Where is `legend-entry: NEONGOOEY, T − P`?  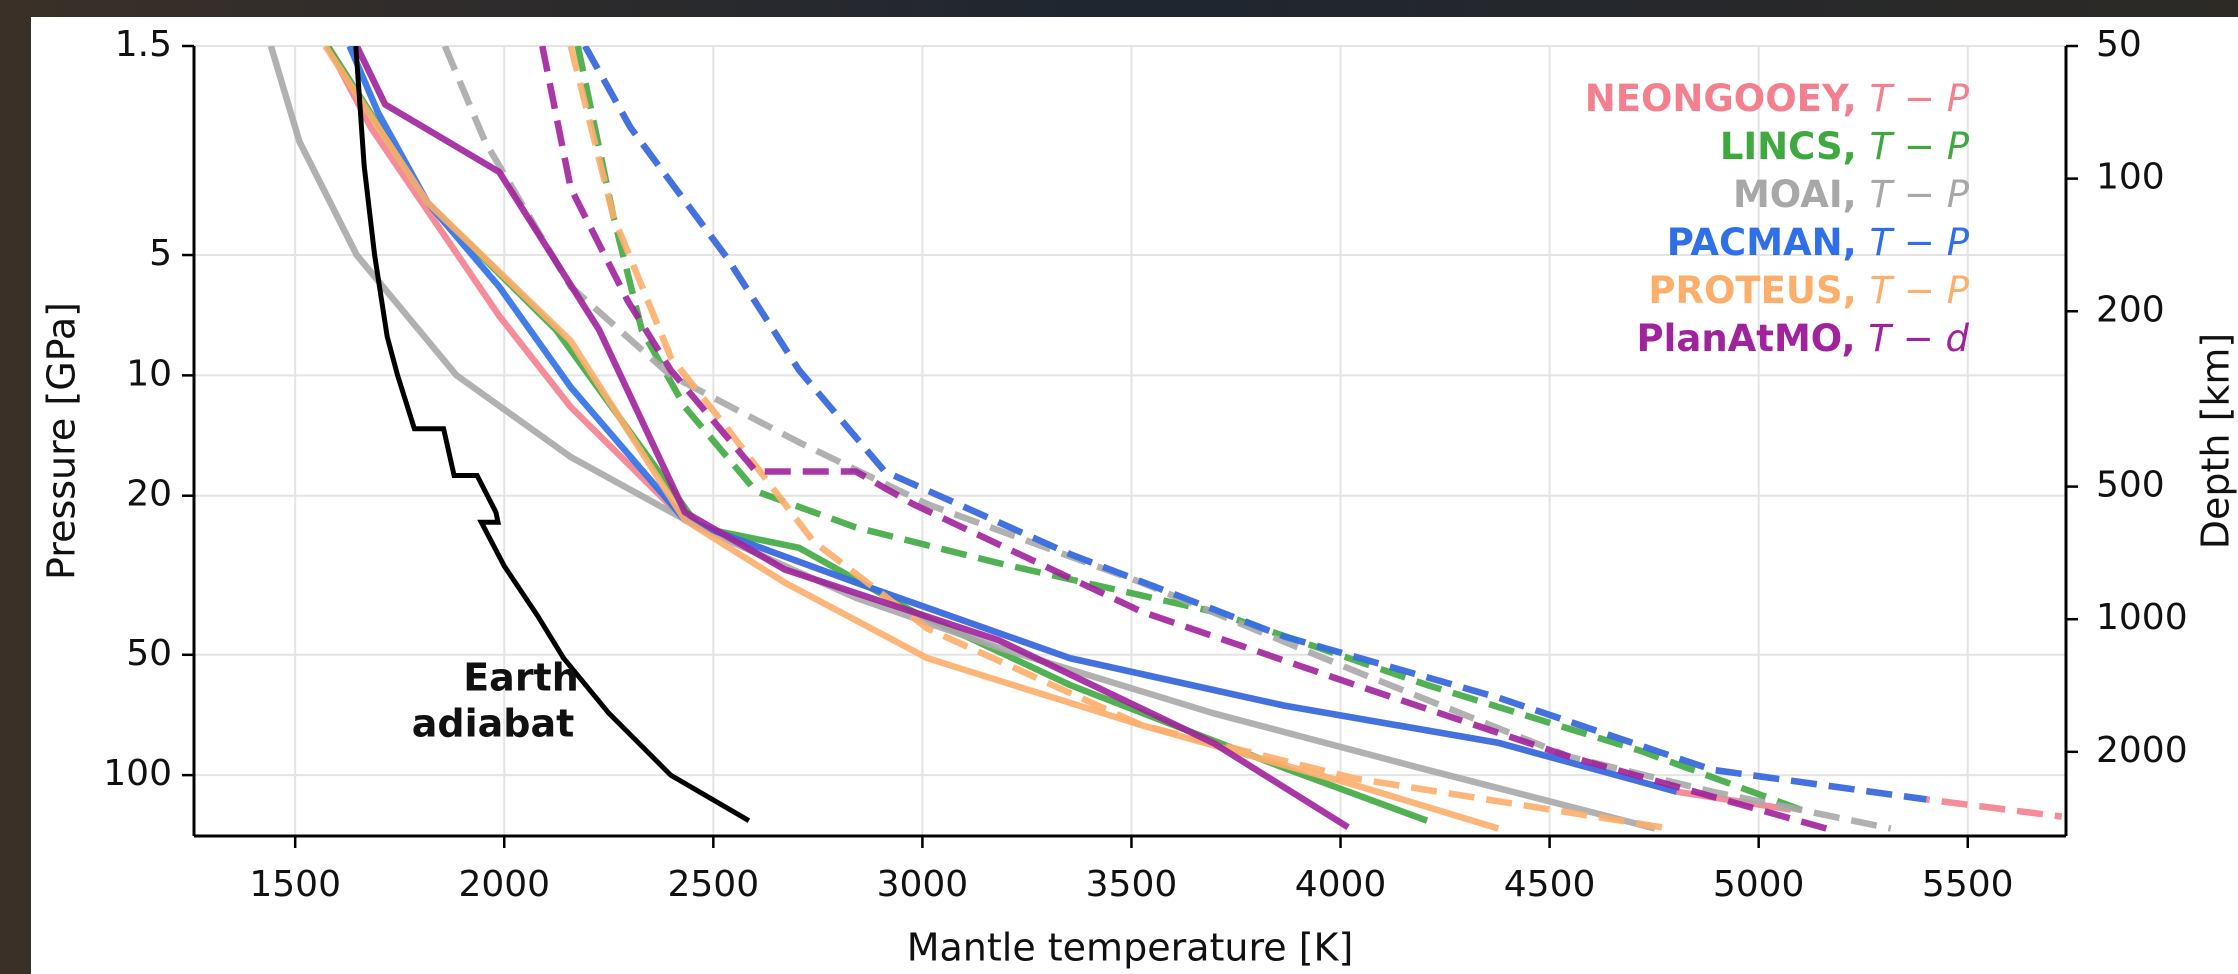
legend-entry: NEONGOOEY, T − P is located at coordinates (1777, 98).